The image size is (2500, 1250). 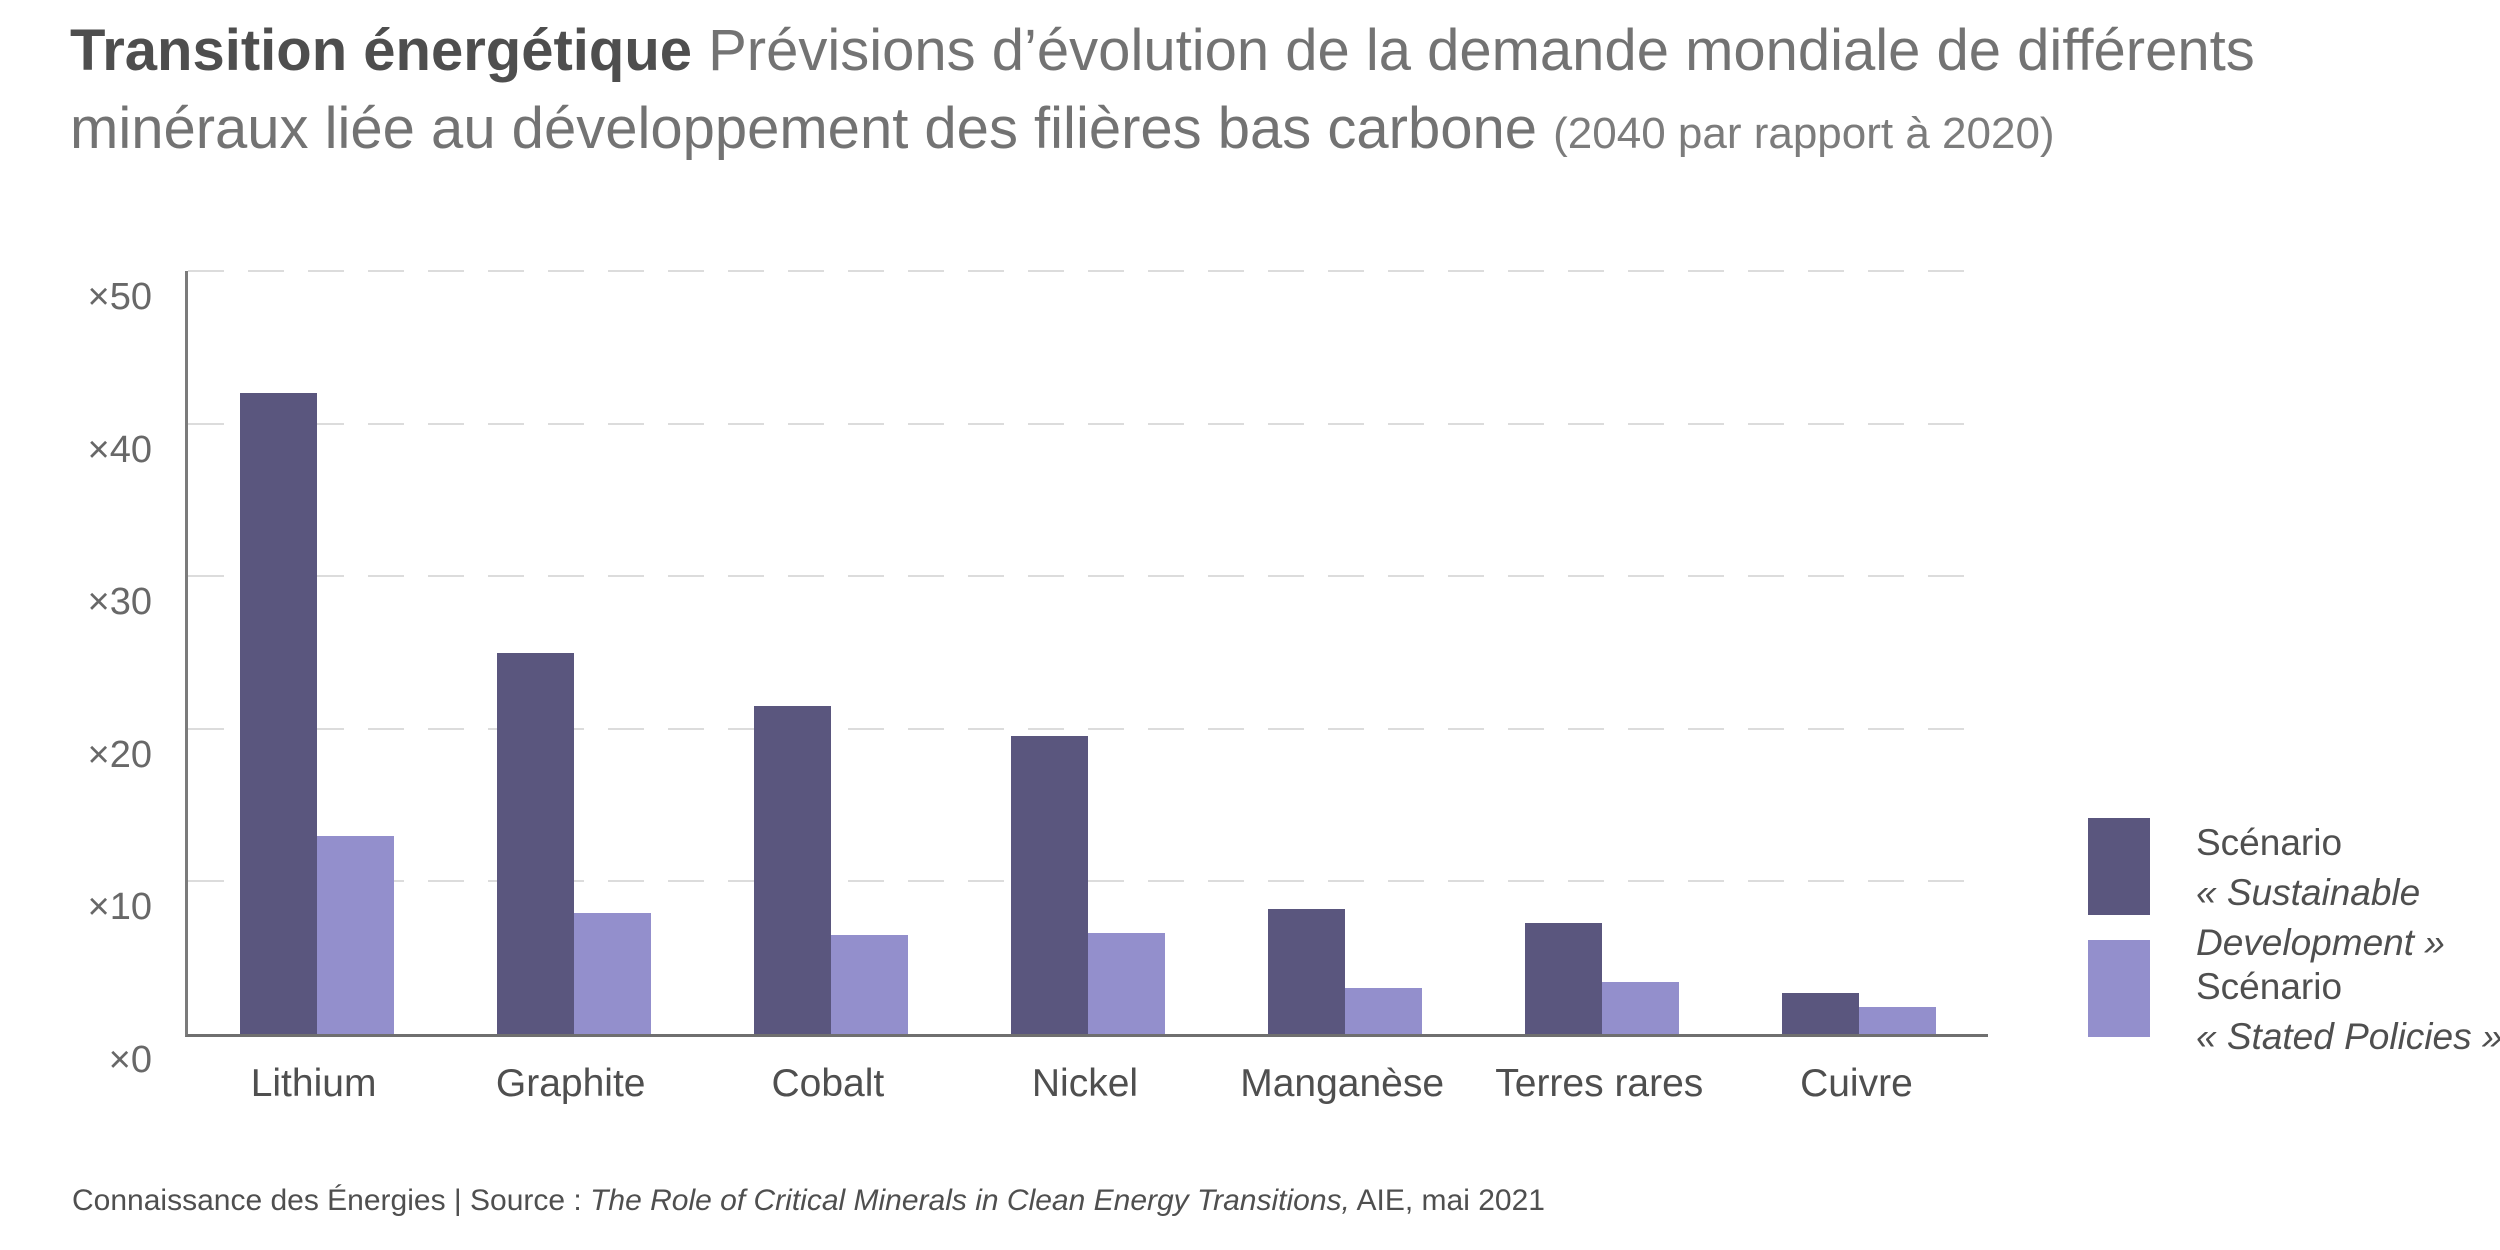 What do you see at coordinates (1804, 133) in the screenshot?
I see `title-note: (2040 par rapport à 2020)` at bounding box center [1804, 133].